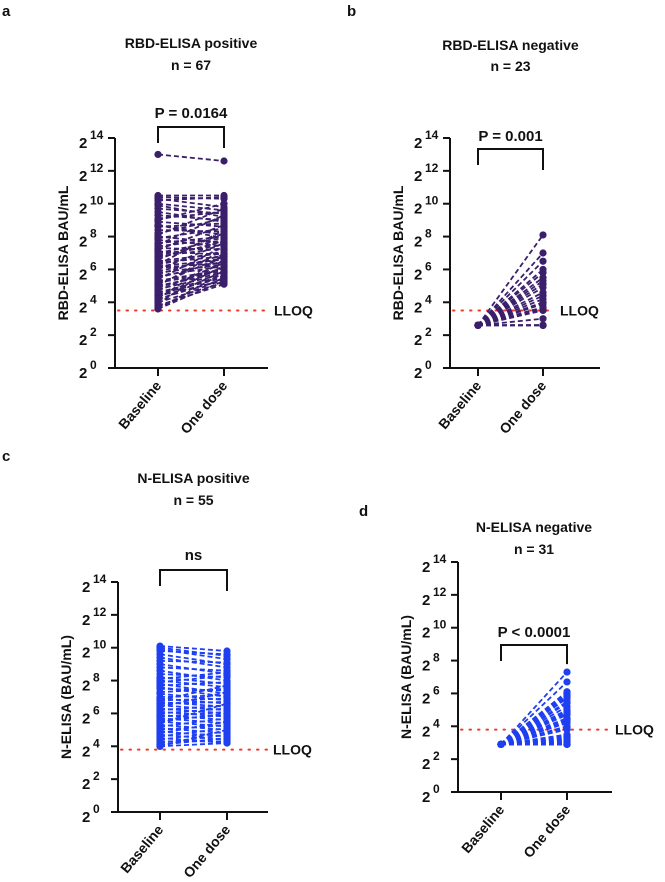 Image resolution: width=665 pixels, height=882 pixels. Describe the element at coordinates (398, 252) in the screenshot. I see `y-axis-label: RBD-ELISA BAU/mL` at that location.